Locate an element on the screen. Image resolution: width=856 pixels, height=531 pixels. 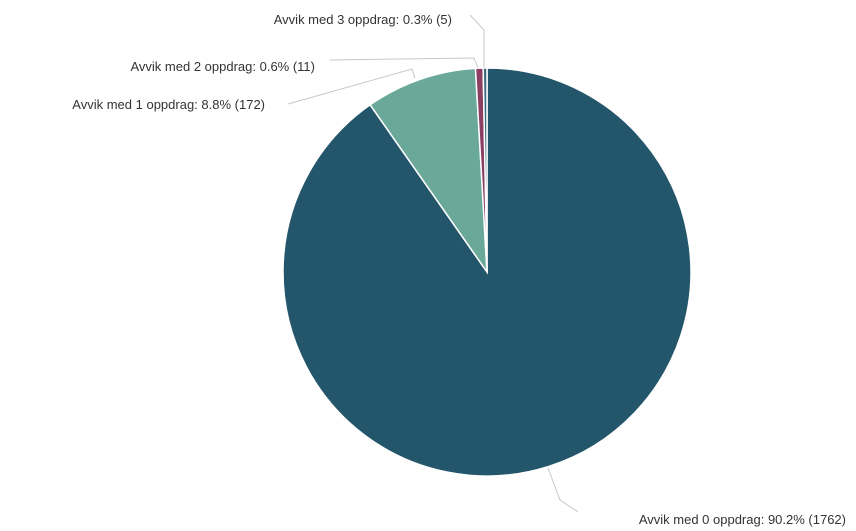
slice-label-3: Avvik med 3 oppdrag: 0.3% (5) is located at coordinates (363, 19).